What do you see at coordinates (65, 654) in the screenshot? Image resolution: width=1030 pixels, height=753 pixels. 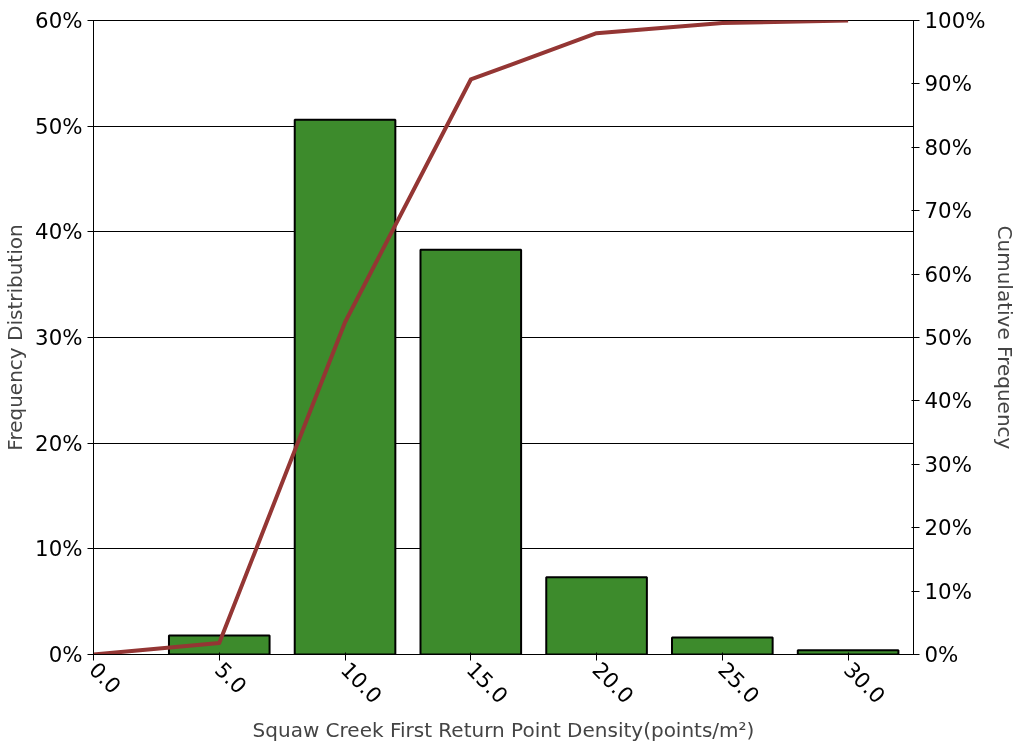 I see `y-tick-label: 0%` at bounding box center [65, 654].